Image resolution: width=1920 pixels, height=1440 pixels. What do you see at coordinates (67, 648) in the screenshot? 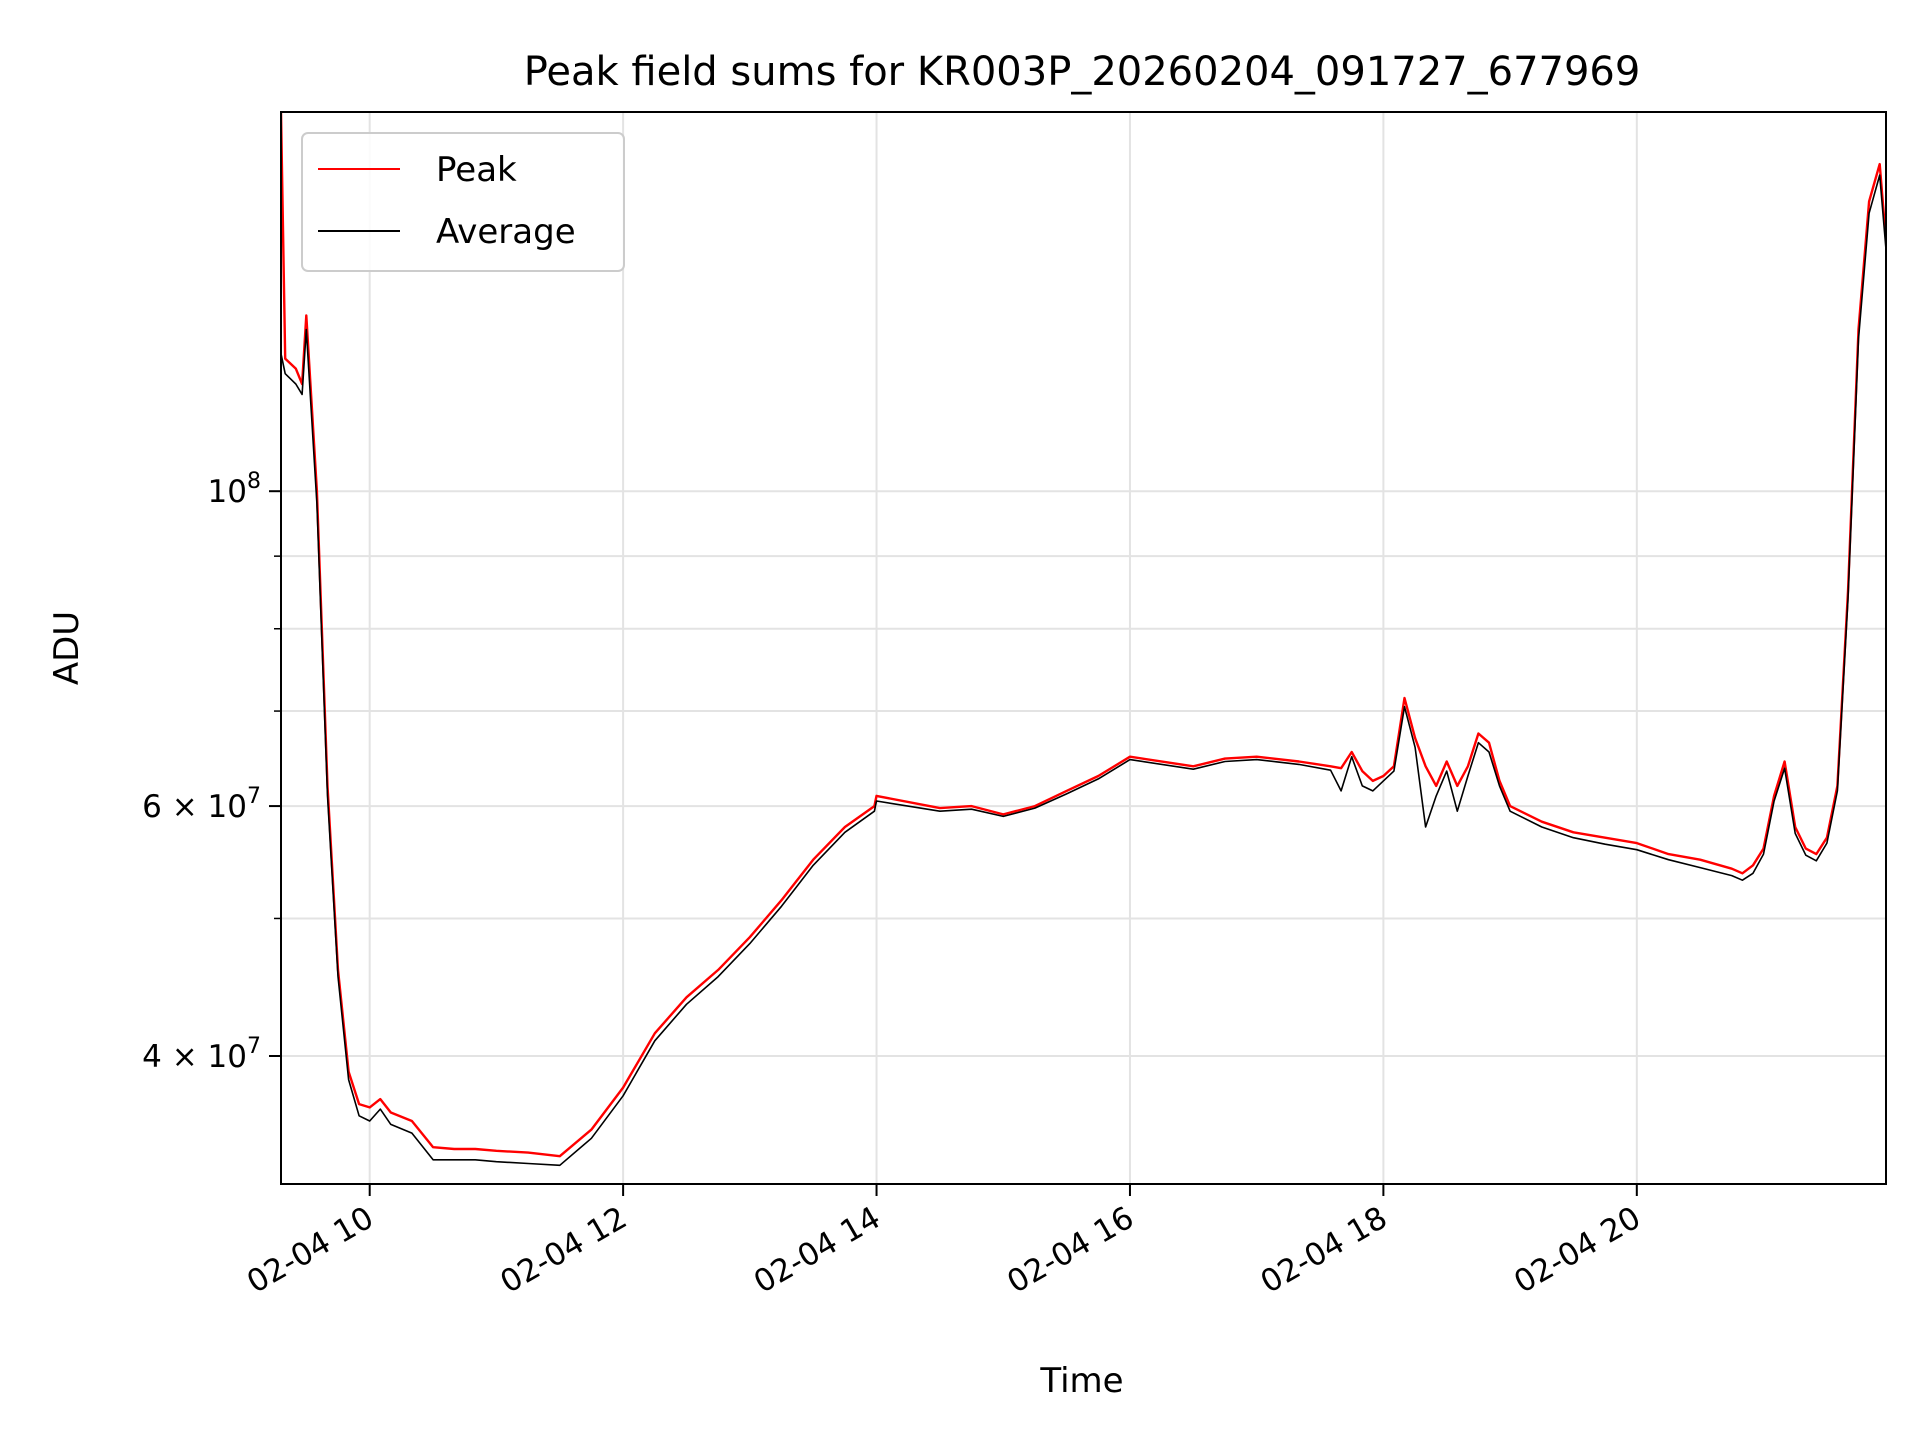
I see `y-axis-label: ADU` at bounding box center [67, 648].